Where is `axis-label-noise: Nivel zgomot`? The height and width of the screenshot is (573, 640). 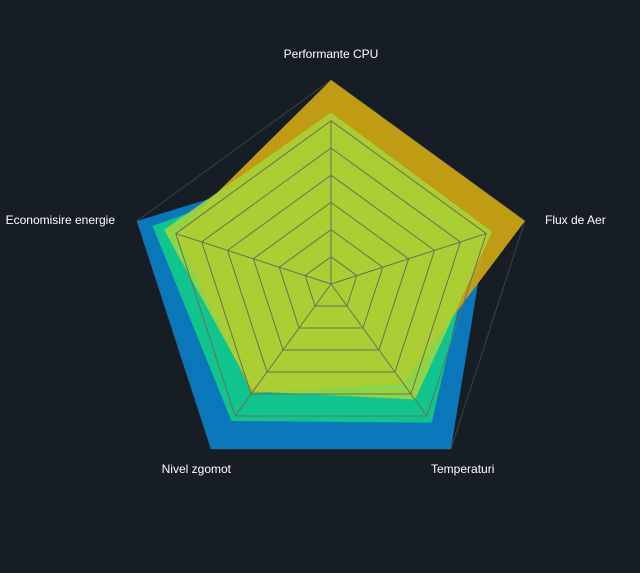
axis-label-noise: Nivel zgomot is located at coordinates (197, 469).